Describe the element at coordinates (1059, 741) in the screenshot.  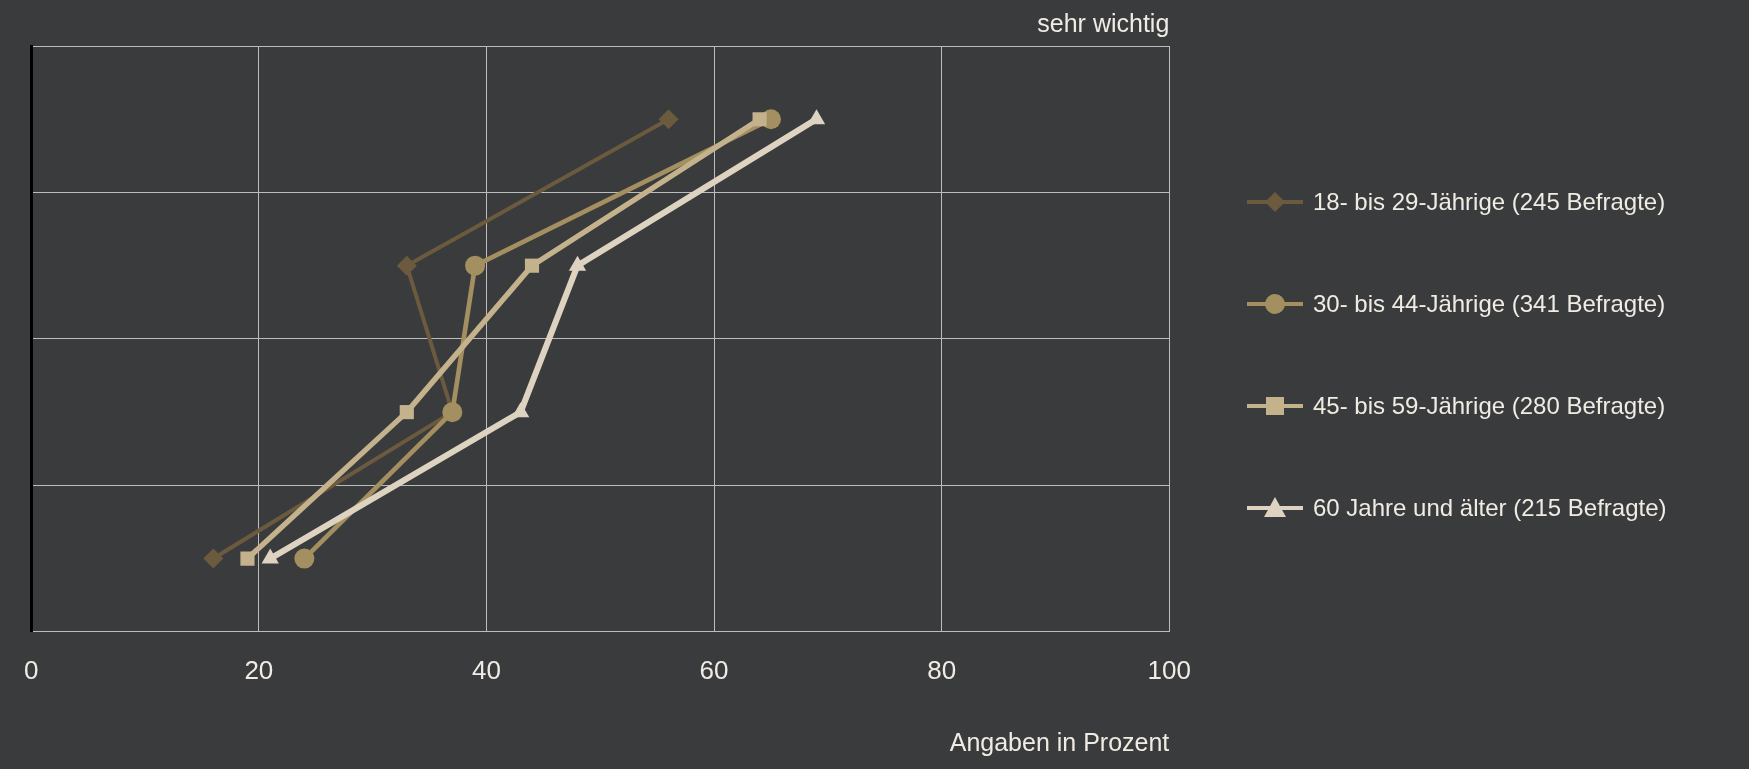
I see `x-axis-title: Angaben in Prozent` at that location.